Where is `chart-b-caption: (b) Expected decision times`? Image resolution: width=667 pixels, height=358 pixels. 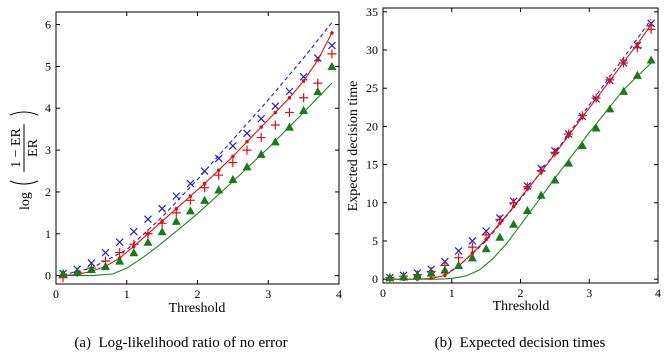 chart-b-caption: (b) Expected decision times is located at coordinates (520, 343).